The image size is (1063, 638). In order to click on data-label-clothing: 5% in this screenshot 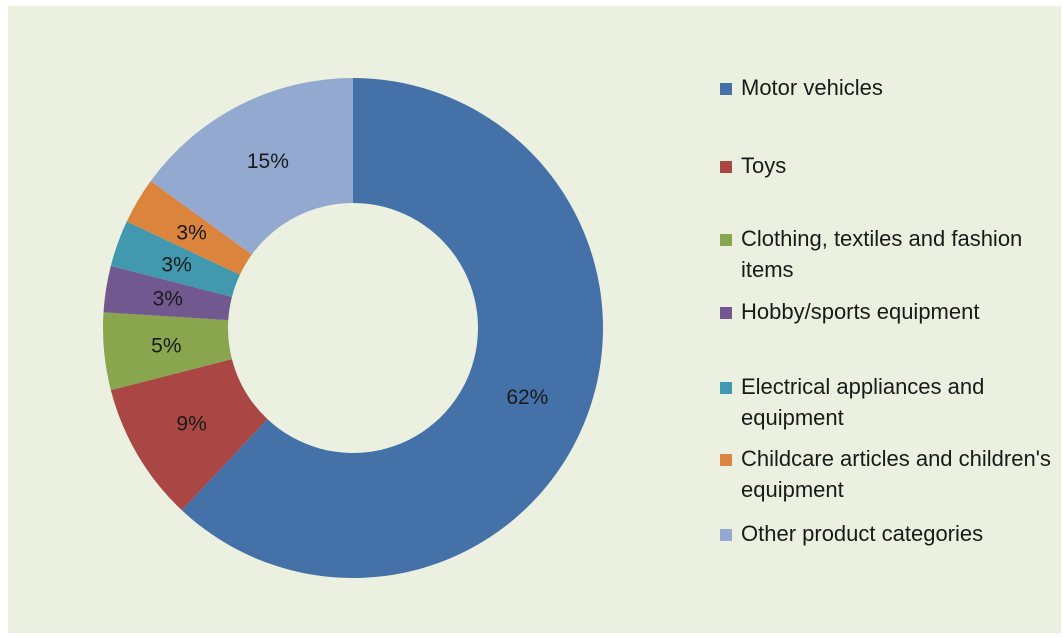, I will do `click(166, 346)`.